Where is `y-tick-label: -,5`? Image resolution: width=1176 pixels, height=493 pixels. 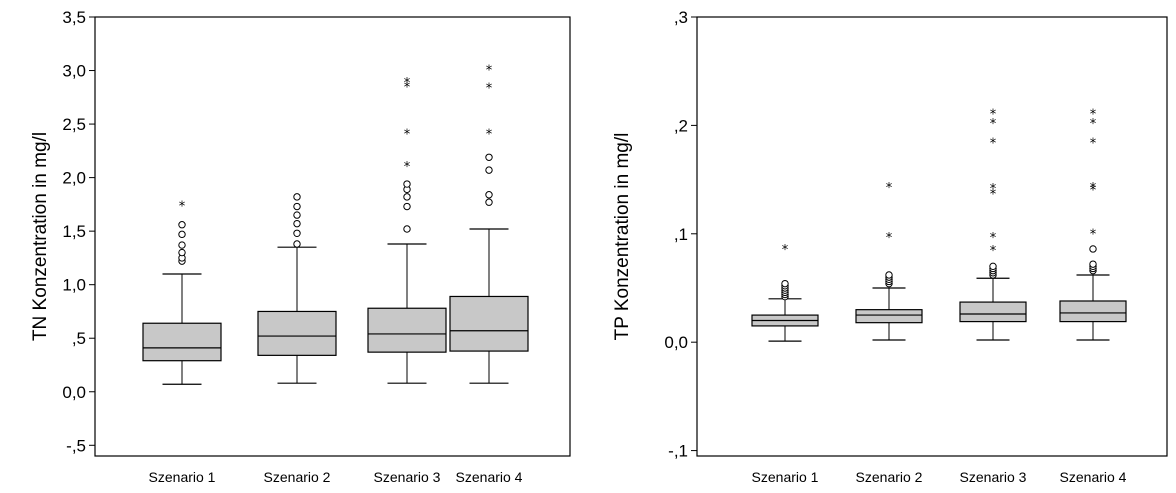
y-tick-label: -,5 is located at coordinates (76, 445).